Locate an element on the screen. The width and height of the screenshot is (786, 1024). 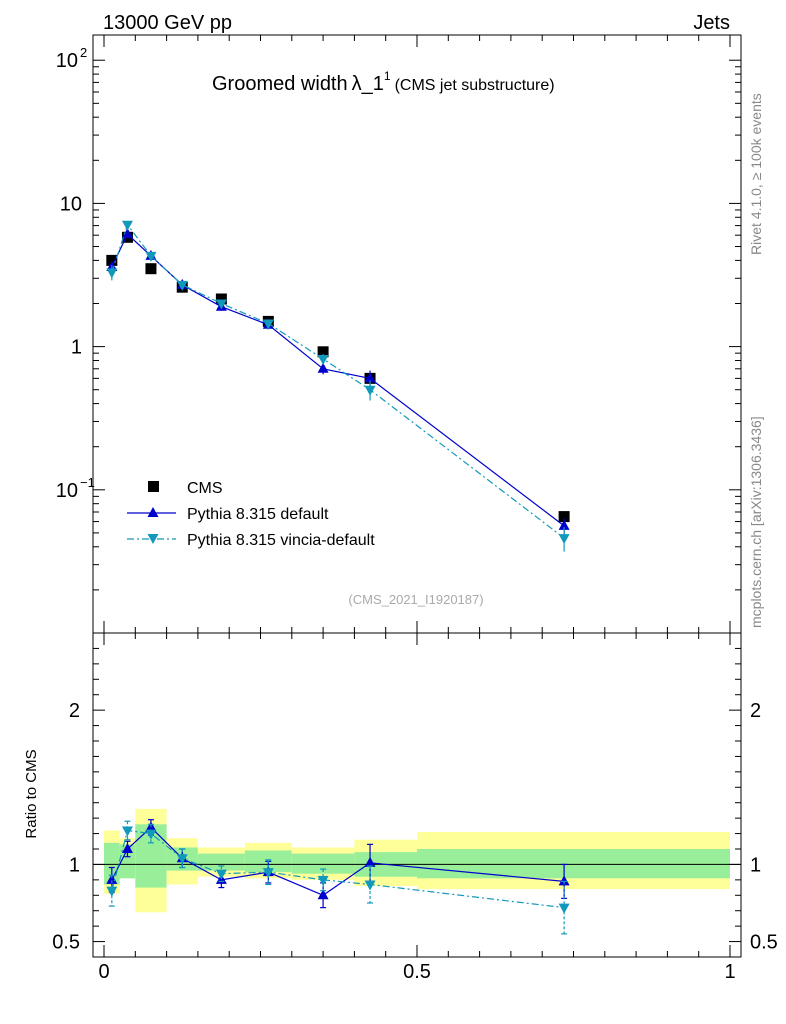
rivet-label: Rivet 4.1.0, ≥ 100k events is located at coordinates (756, 174).